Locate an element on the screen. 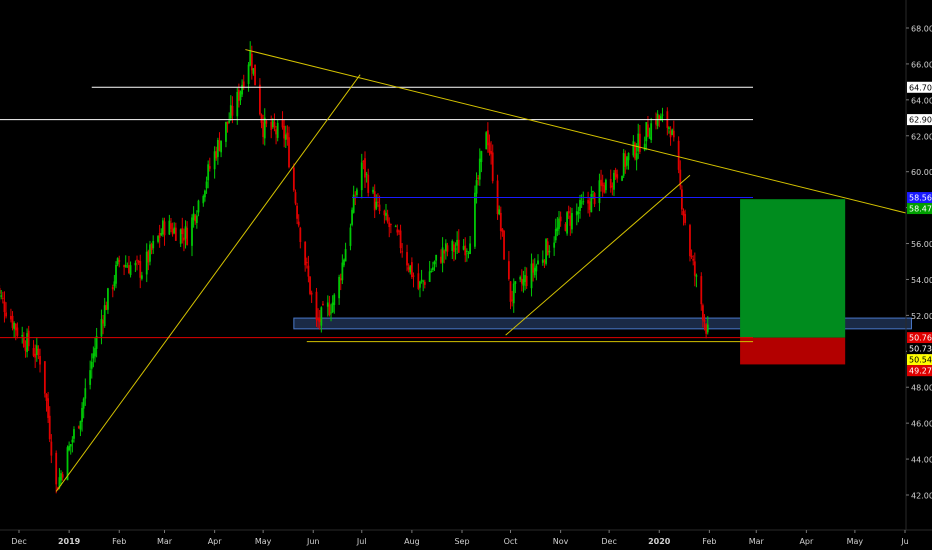 This screenshot has width=932, height=550. x-tick-label: May is located at coordinates (855, 541).